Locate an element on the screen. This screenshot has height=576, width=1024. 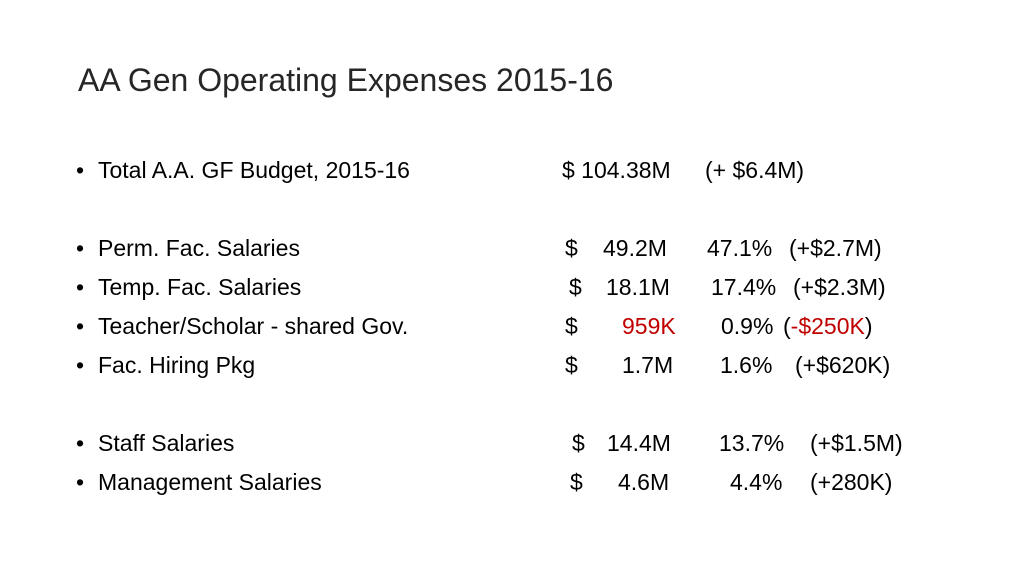
item-pct: 0.9% is located at coordinates (747, 326).